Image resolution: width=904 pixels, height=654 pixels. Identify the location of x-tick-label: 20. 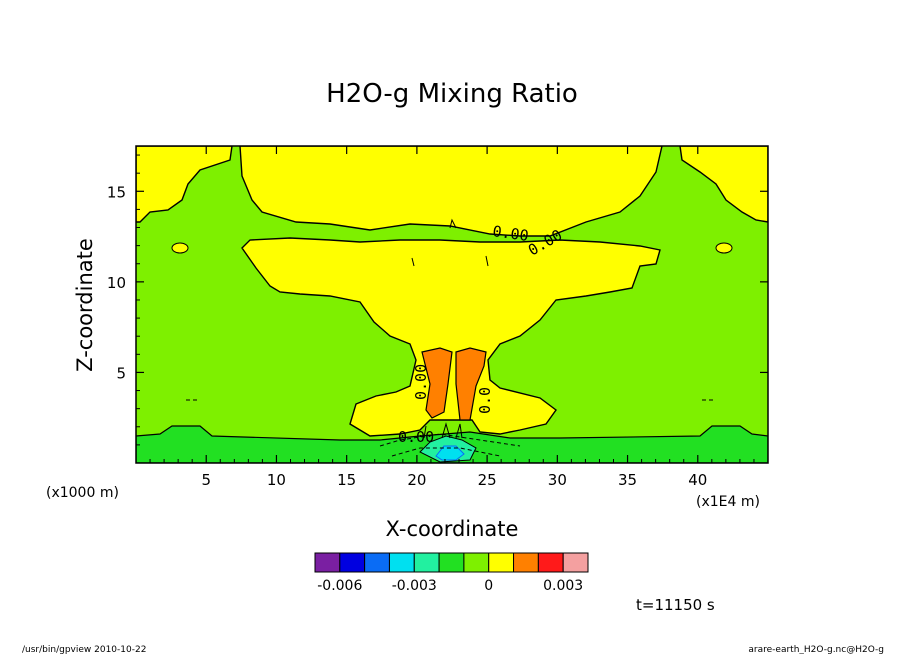
(416, 480).